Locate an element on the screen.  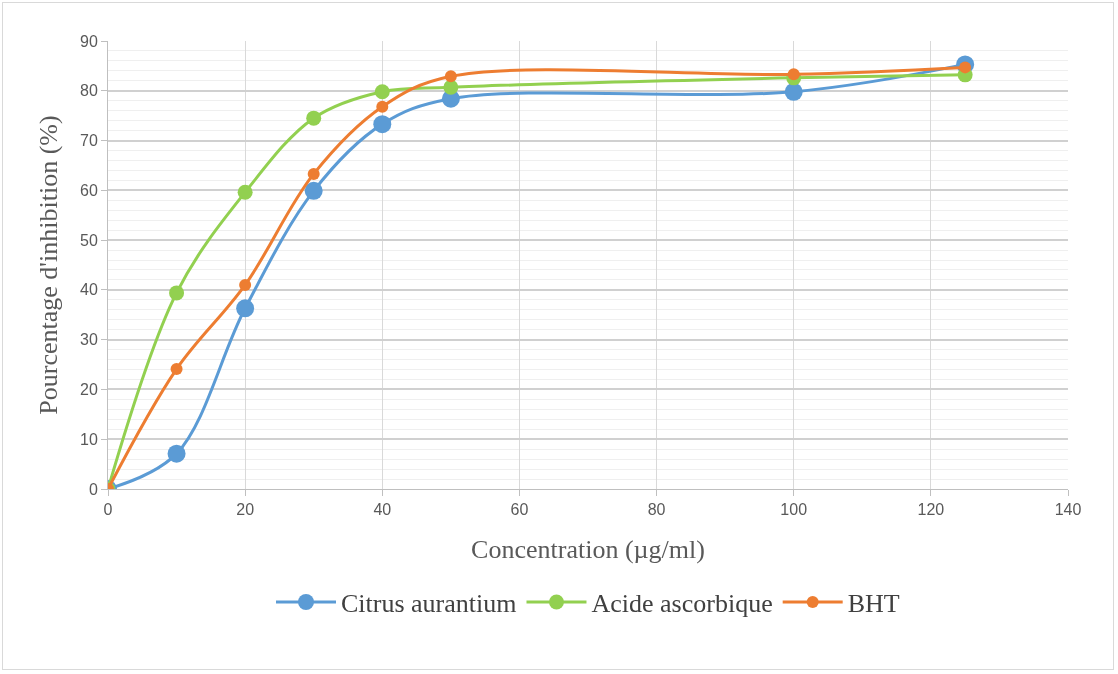
y-tick-label: 40 is located at coordinates (89, 290).